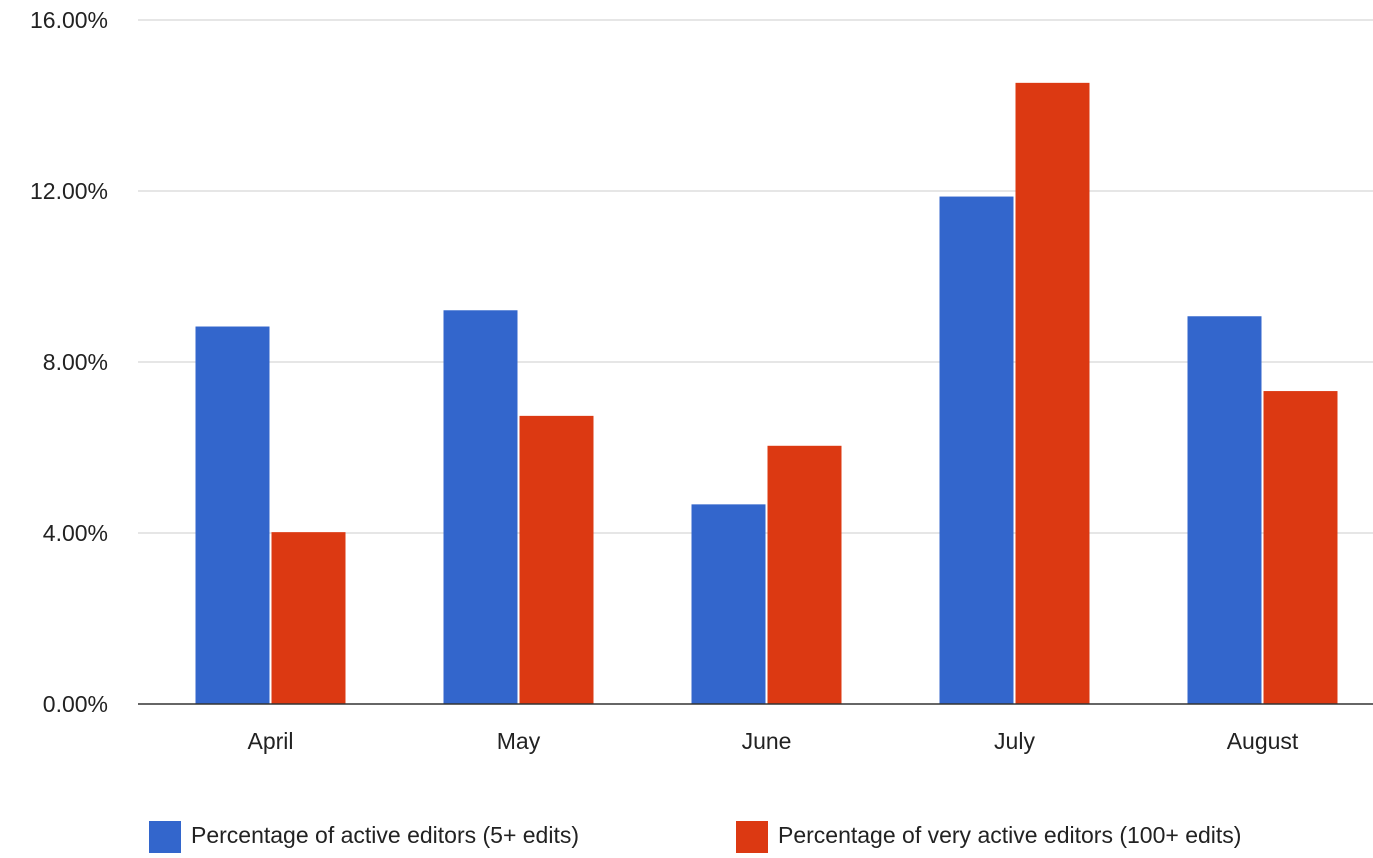  Describe the element at coordinates (1014, 741) in the screenshot. I see `x-category-label: July` at that location.